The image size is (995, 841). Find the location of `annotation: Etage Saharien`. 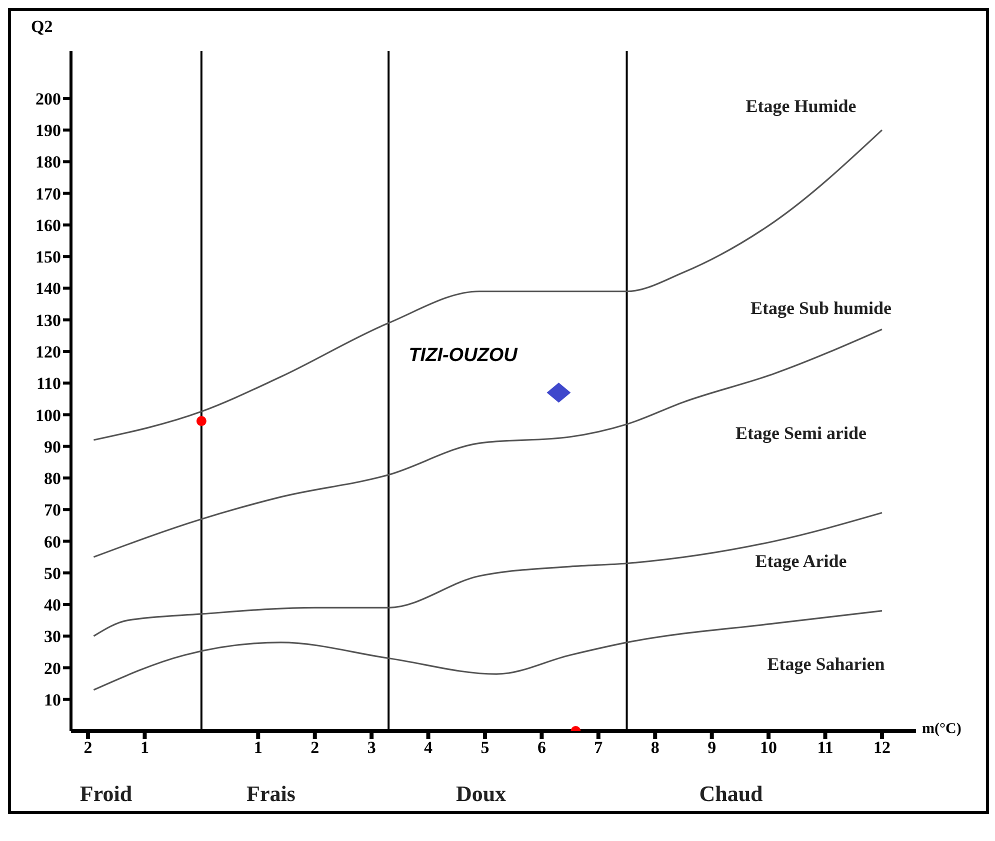

annotation: Etage Saharien is located at coordinates (826, 664).